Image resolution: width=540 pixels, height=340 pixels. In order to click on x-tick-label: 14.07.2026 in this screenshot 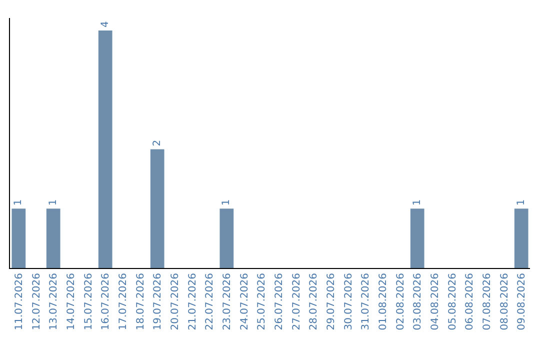, I will do `click(71, 301)`.